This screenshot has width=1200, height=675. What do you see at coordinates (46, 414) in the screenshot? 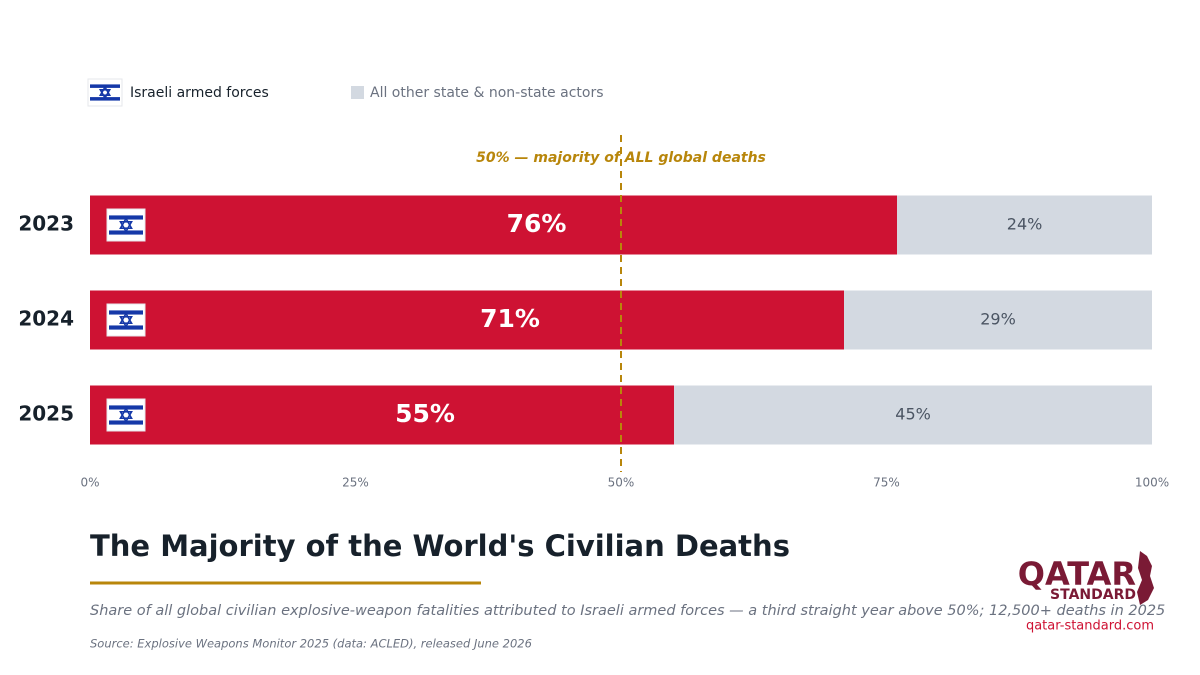
I see `category-label: 2025` at bounding box center [46, 414].